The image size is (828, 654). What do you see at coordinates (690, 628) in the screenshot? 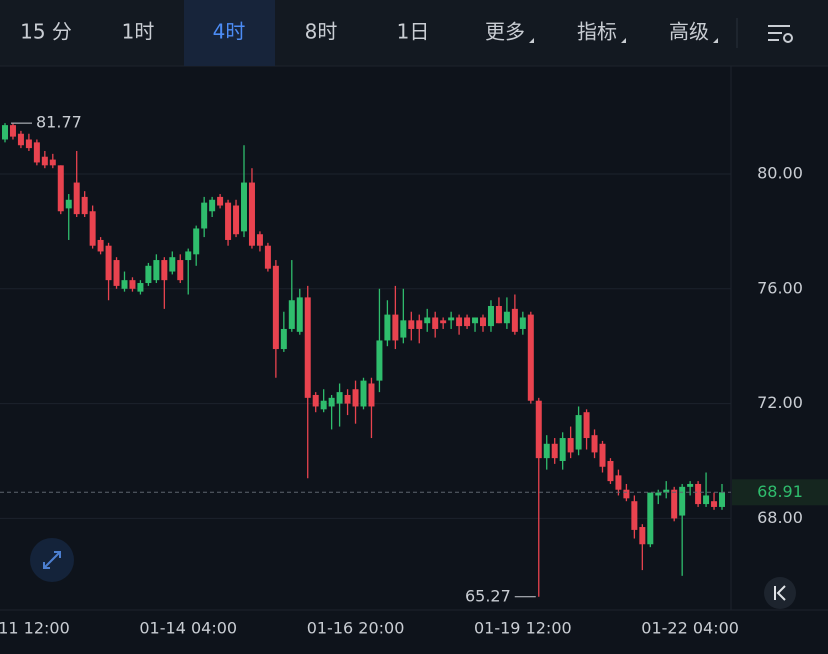
I see `x-tick-label: 01-22 04:00` at bounding box center [690, 628].